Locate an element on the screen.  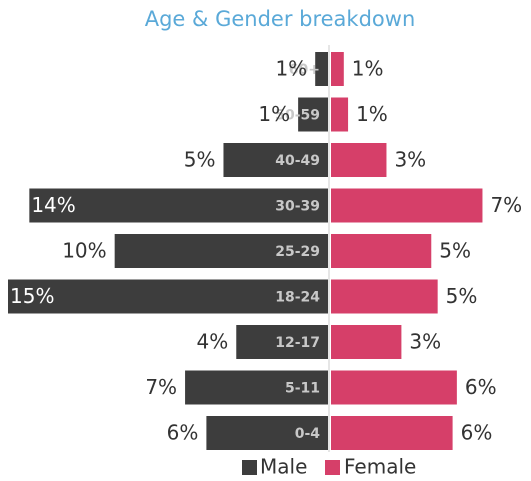
male-value-label: 5% is located at coordinates (200, 160).